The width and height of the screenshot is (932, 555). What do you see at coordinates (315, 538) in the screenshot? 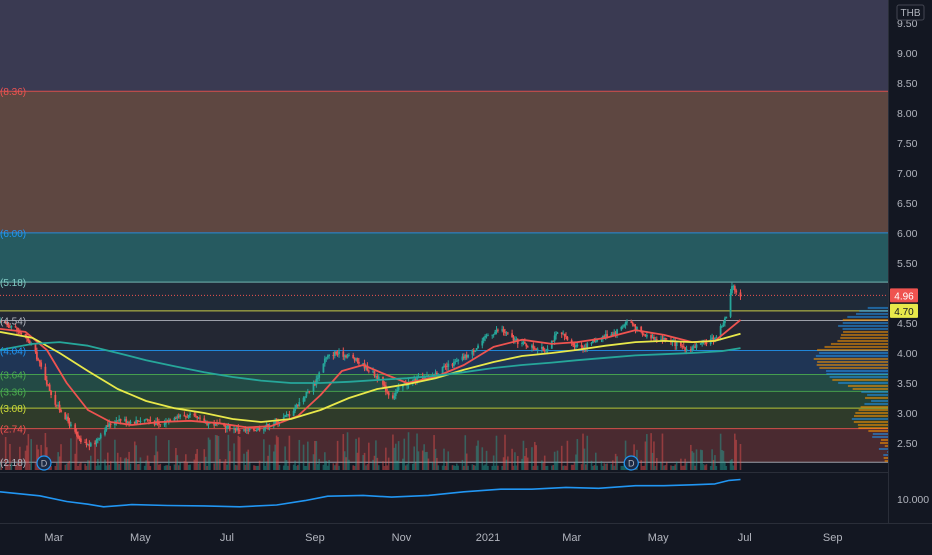
I see `time-tick-label: Sep` at bounding box center [315, 538].